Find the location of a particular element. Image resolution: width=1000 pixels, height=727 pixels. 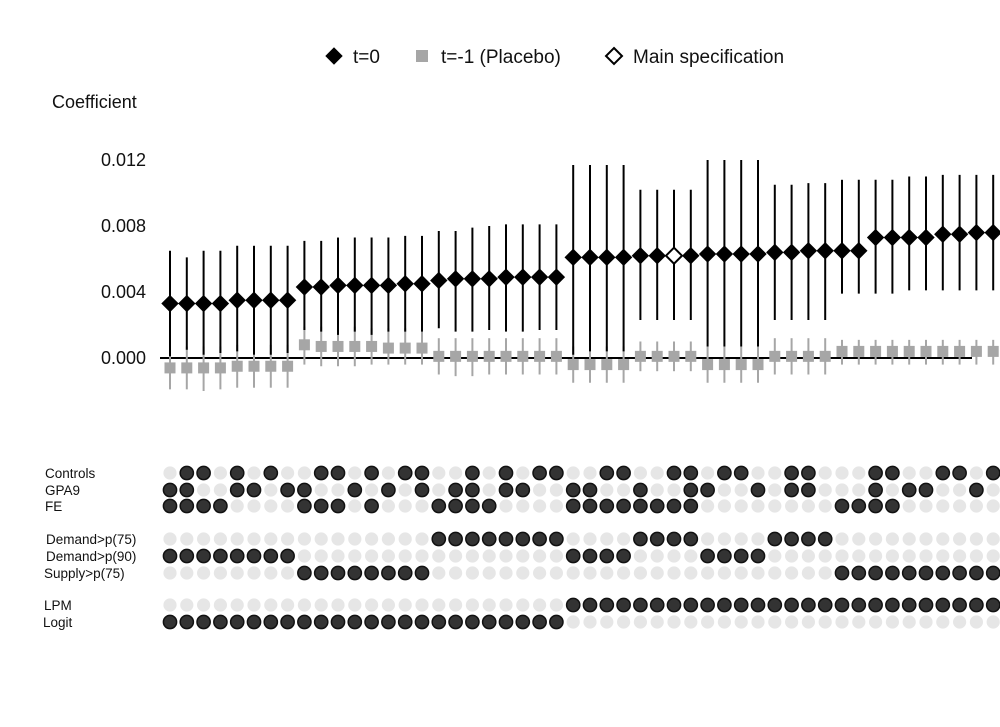

indicator-row-label: FE is located at coordinates (53, 506).